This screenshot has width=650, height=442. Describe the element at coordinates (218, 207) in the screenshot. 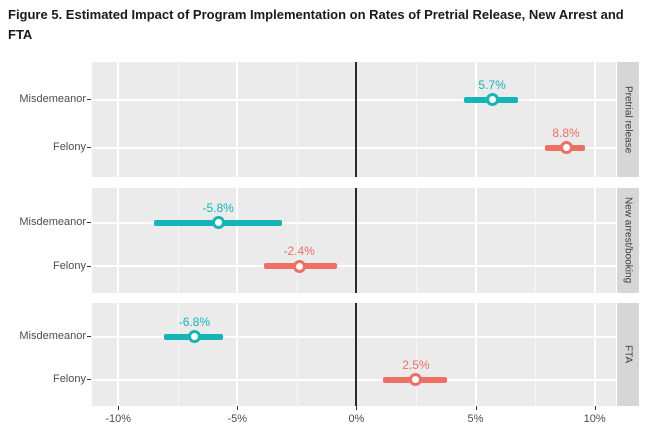

I see `value-label-new-arrest-booking-misdemeanor: -5.8%` at that location.